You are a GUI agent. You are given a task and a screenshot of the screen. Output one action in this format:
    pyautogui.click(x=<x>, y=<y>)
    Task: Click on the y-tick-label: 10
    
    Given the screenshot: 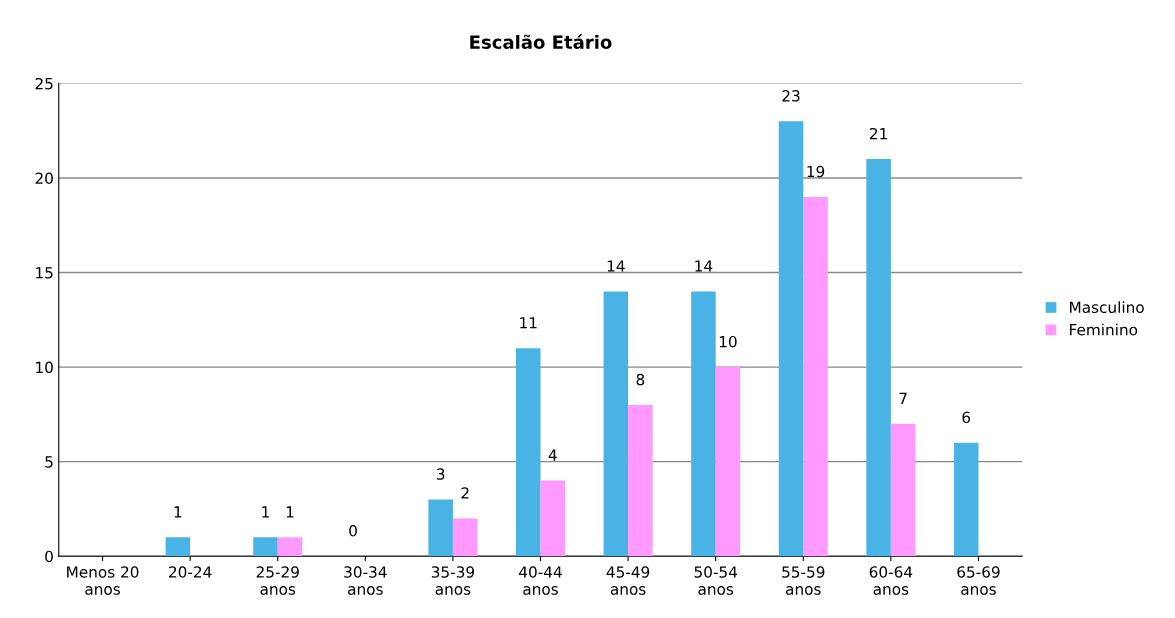 What is the action you would take?
    pyautogui.click(x=44, y=367)
    